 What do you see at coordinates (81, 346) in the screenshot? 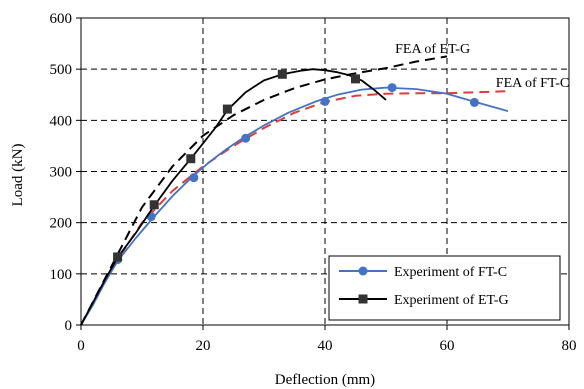
I see `x-tick-label: 0` at bounding box center [81, 346].